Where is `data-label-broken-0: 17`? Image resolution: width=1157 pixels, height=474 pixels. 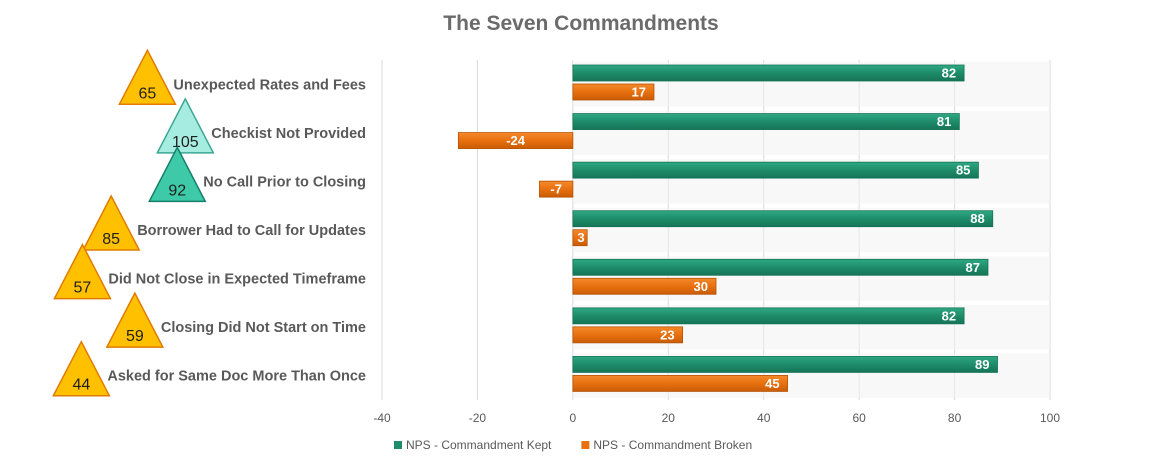 data-label-broken-0: 17 is located at coordinates (639, 92).